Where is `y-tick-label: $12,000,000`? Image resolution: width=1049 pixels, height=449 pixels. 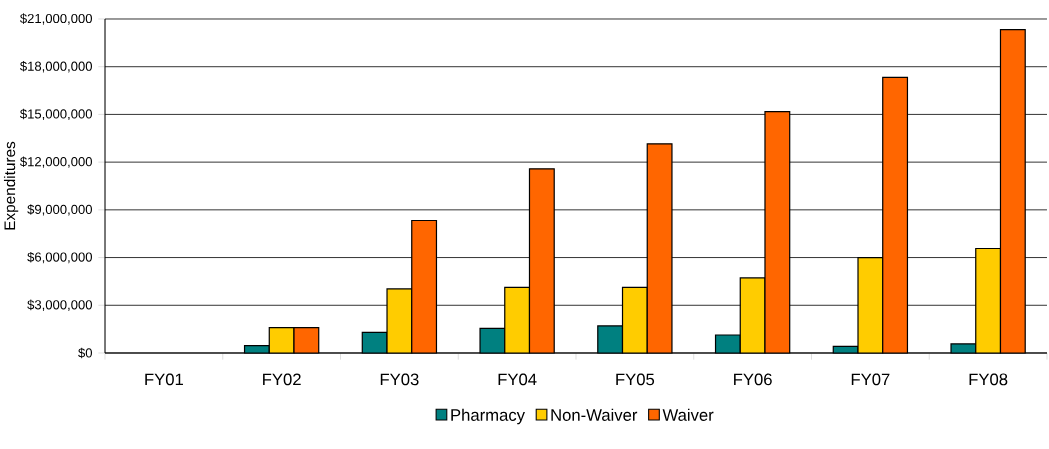 y-tick-label: $12,000,000 is located at coordinates (56, 162).